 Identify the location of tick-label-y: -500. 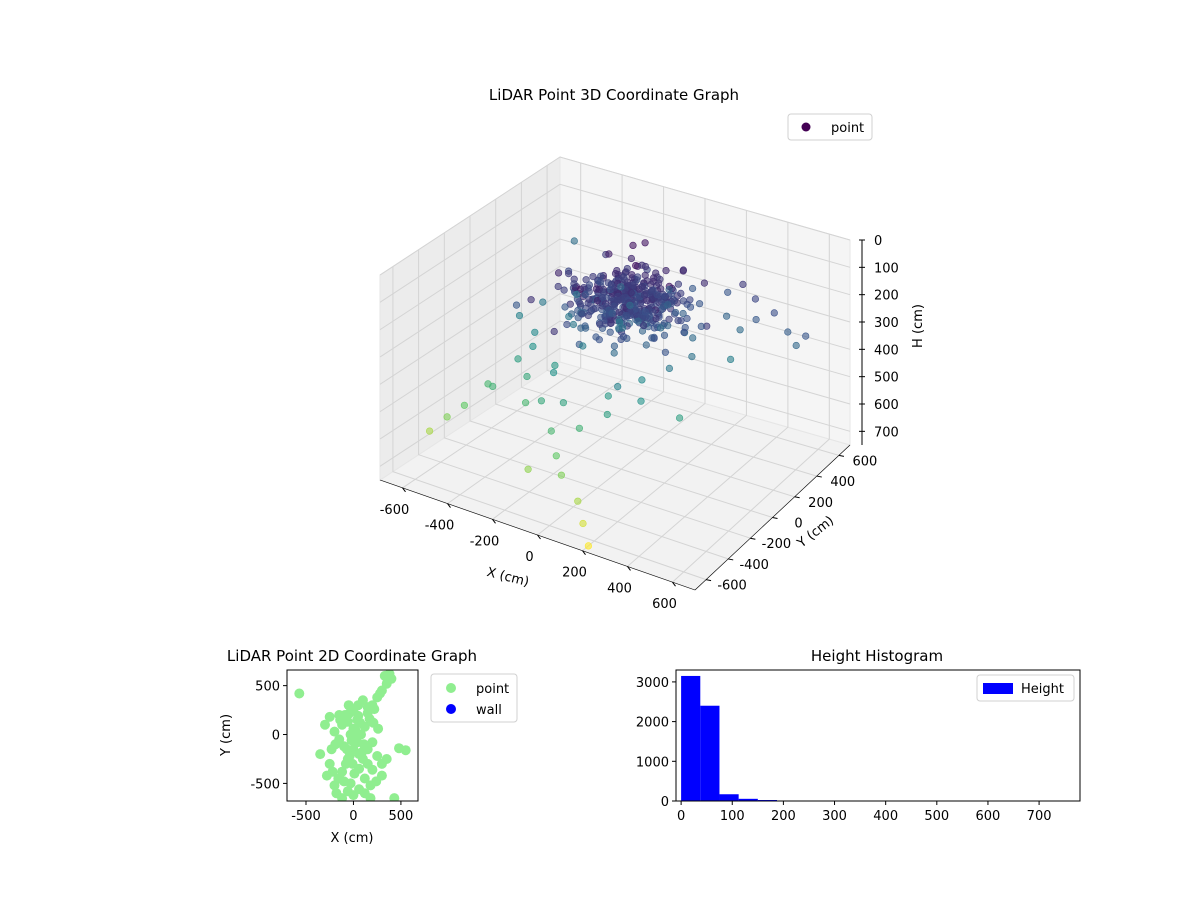
(265, 784).